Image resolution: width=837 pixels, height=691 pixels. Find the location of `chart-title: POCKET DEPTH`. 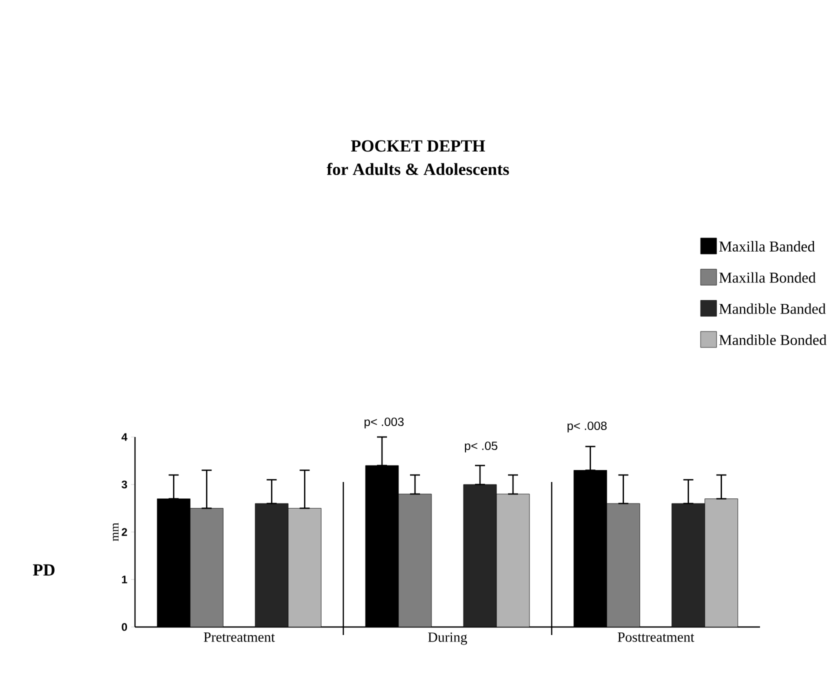

chart-title: POCKET DEPTH is located at coordinates (418, 146).